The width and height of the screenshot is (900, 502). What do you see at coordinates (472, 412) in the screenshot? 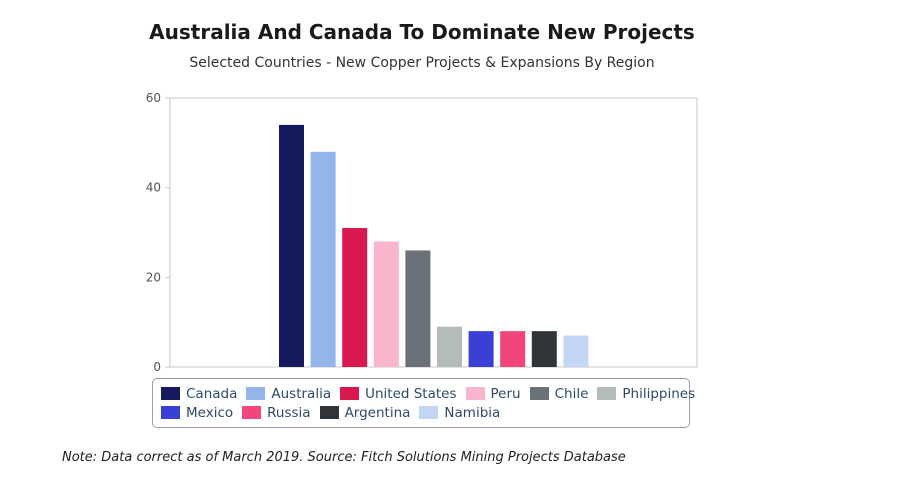
I see `legend-label: Namibia` at bounding box center [472, 412].